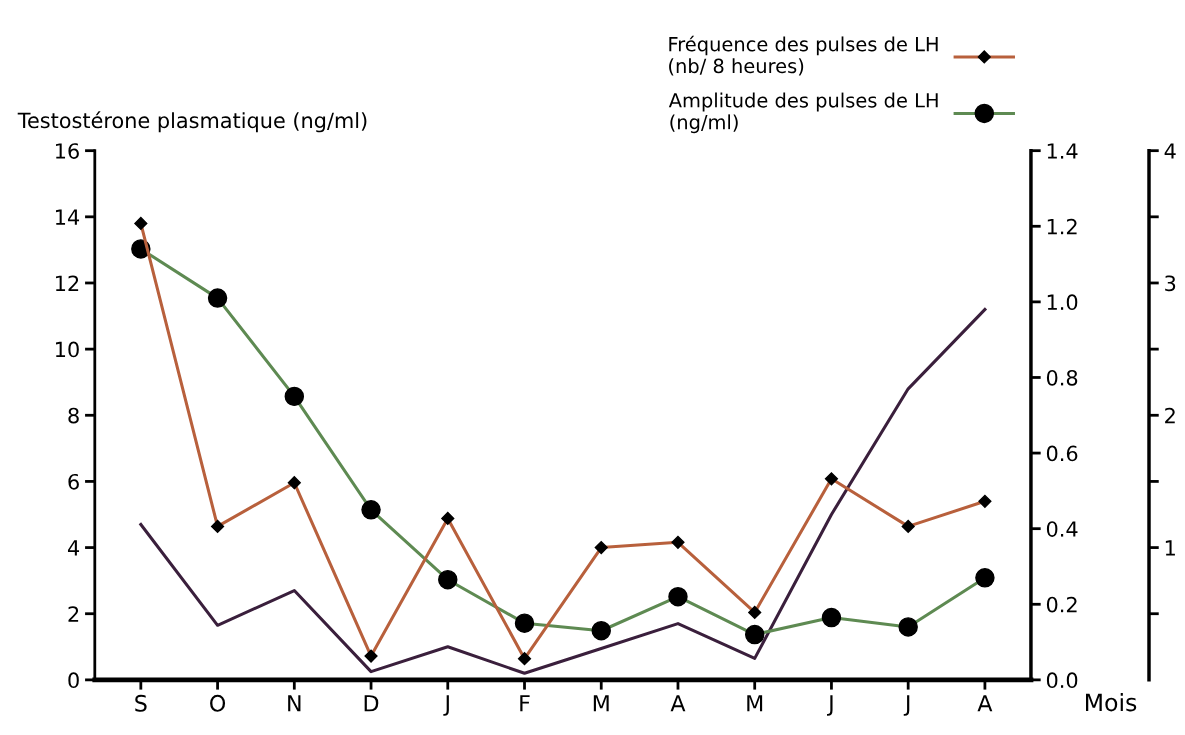 The height and width of the screenshot is (735, 1185). What do you see at coordinates (803, 55) in the screenshot?
I see `legend-label: Fréquence des pulses de LH (nb/ 8 heures)` at bounding box center [803, 55].